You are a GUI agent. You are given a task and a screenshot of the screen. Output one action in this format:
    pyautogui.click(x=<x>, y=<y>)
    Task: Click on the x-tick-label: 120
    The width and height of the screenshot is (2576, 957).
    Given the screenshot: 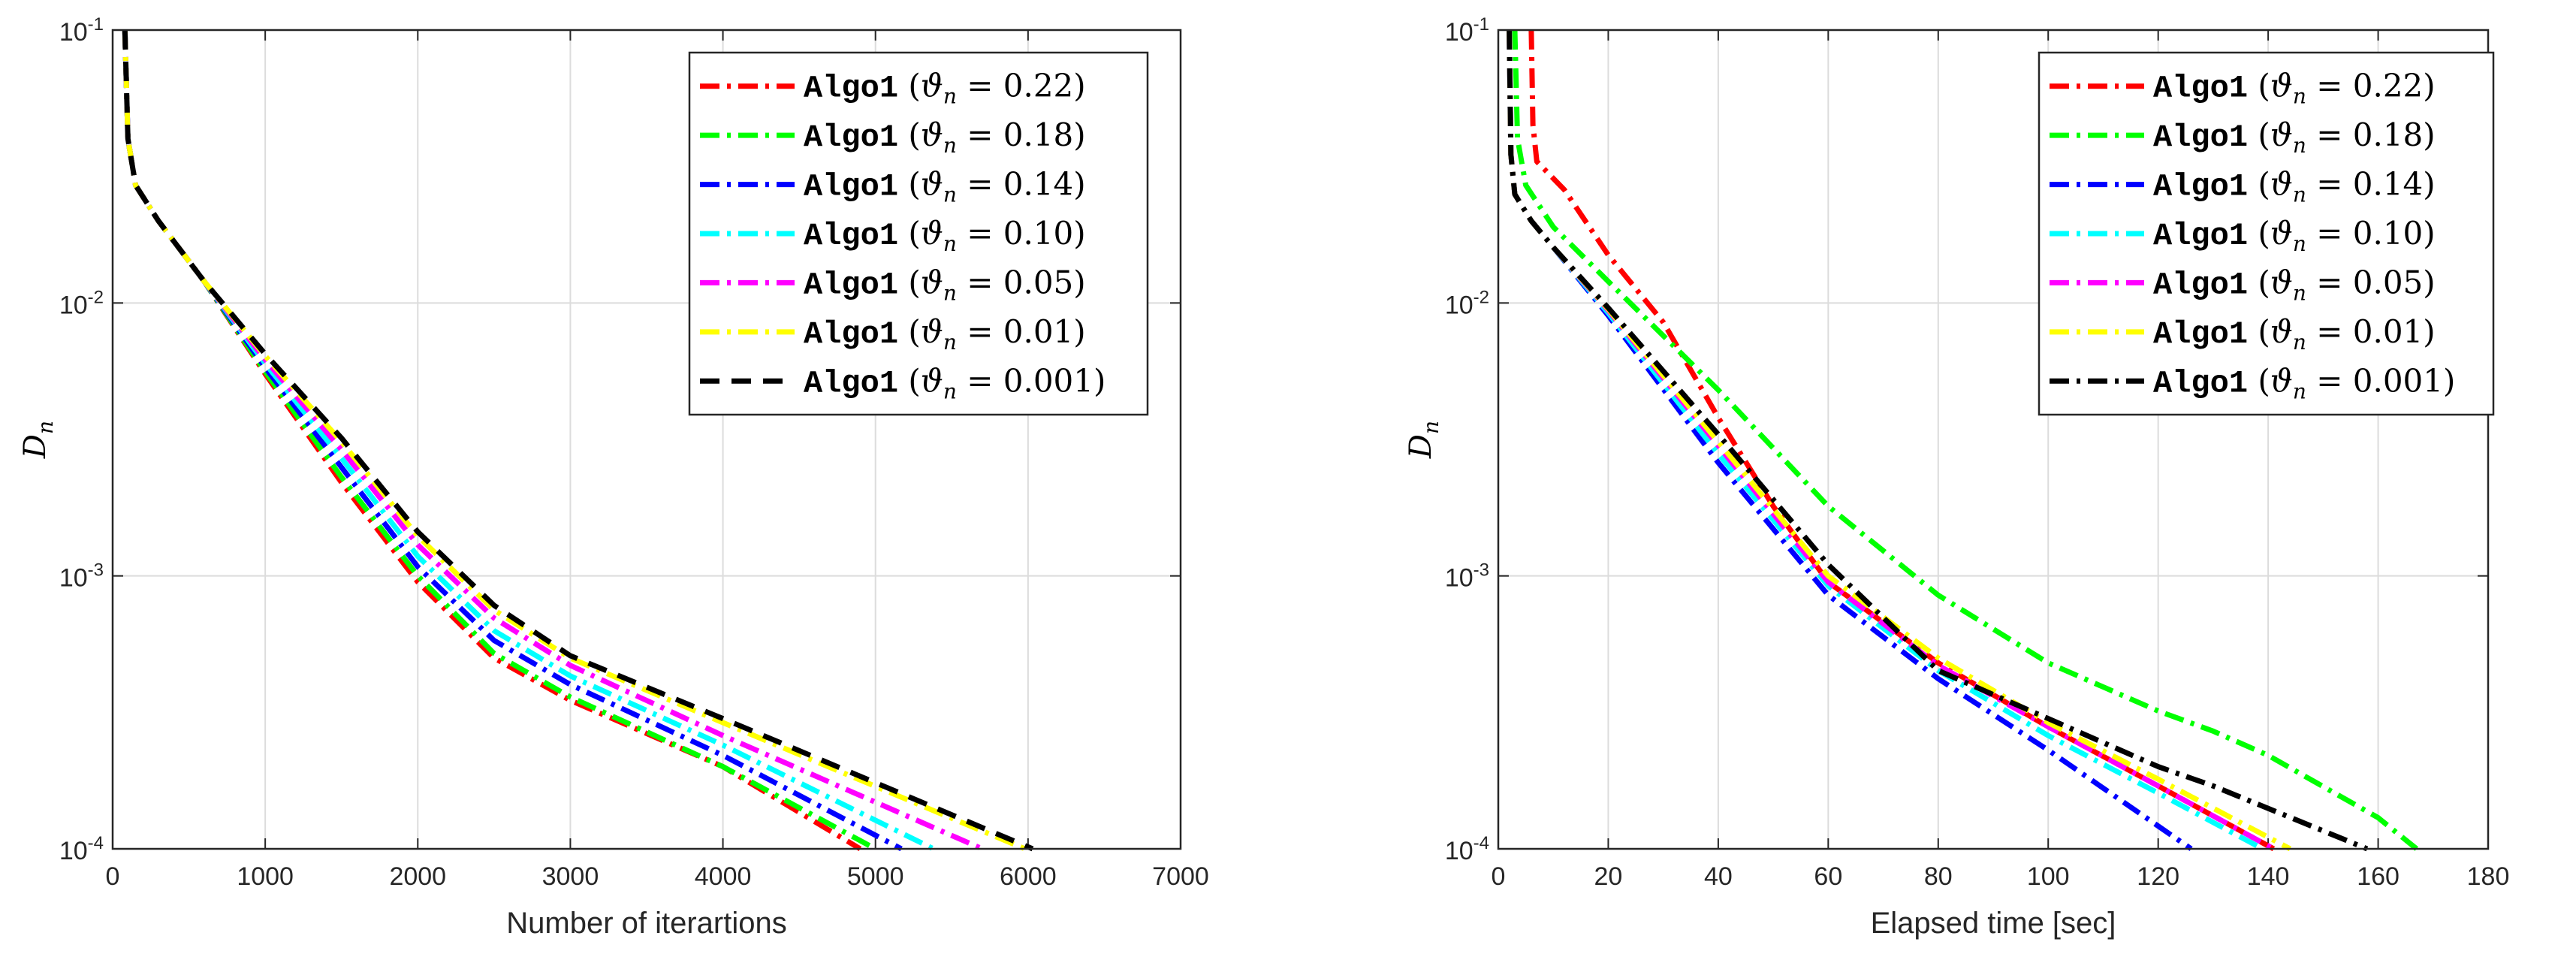 What is the action you would take?
    pyautogui.click(x=2158, y=876)
    